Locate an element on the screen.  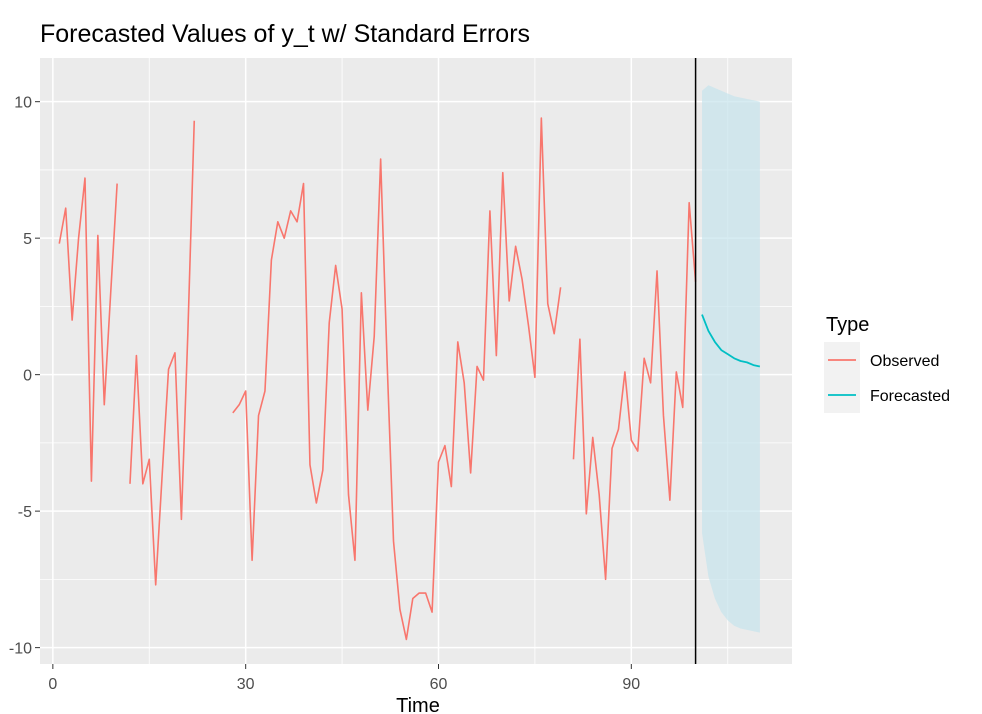
y-axis-ticks: -10 -5 0 5 10 is located at coordinates (24, 376).